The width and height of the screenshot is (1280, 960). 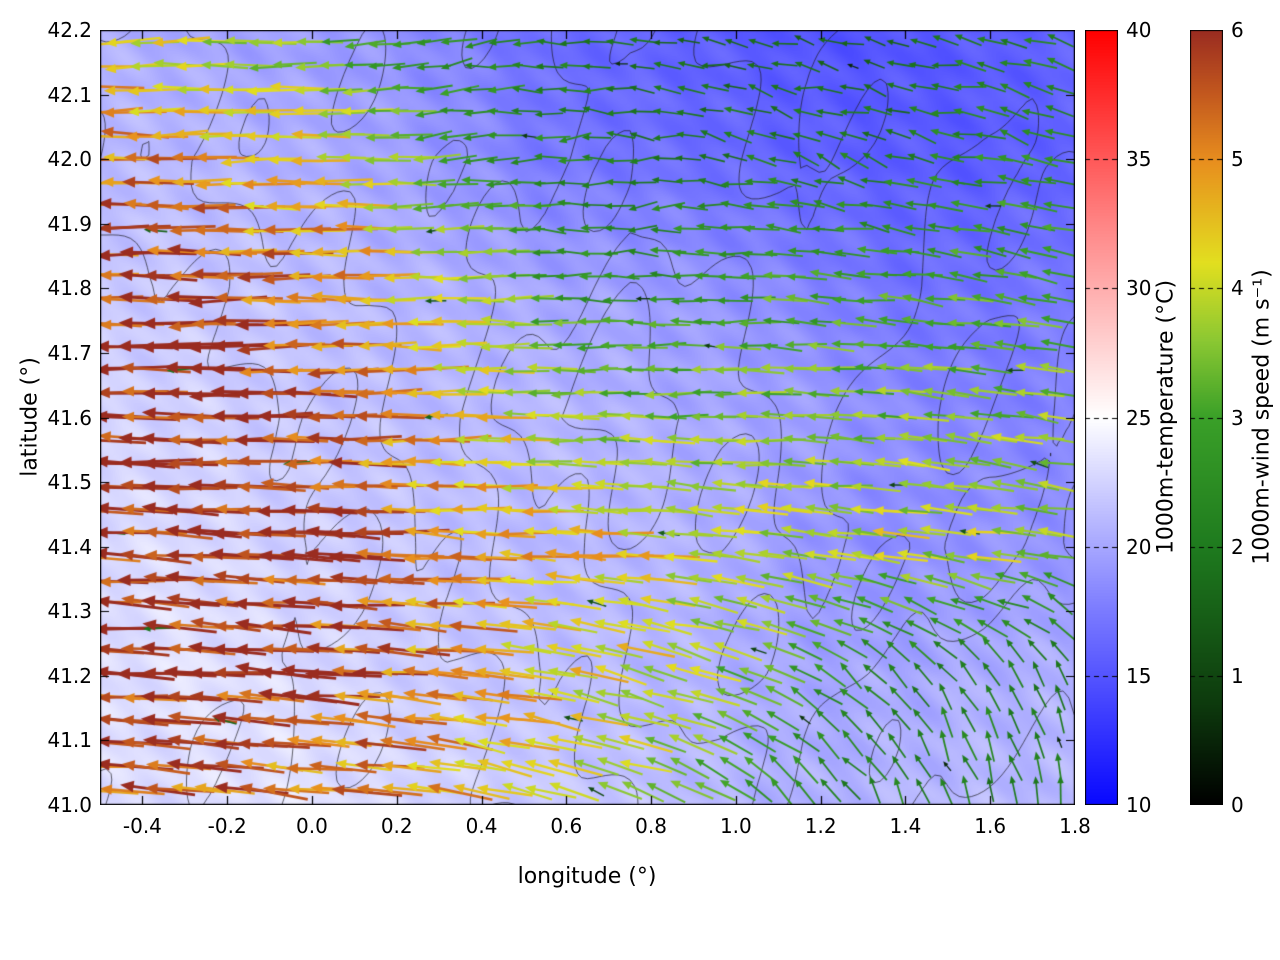 I want to click on temperature-colorbar-tick-label: 35, so click(x=1139, y=159).